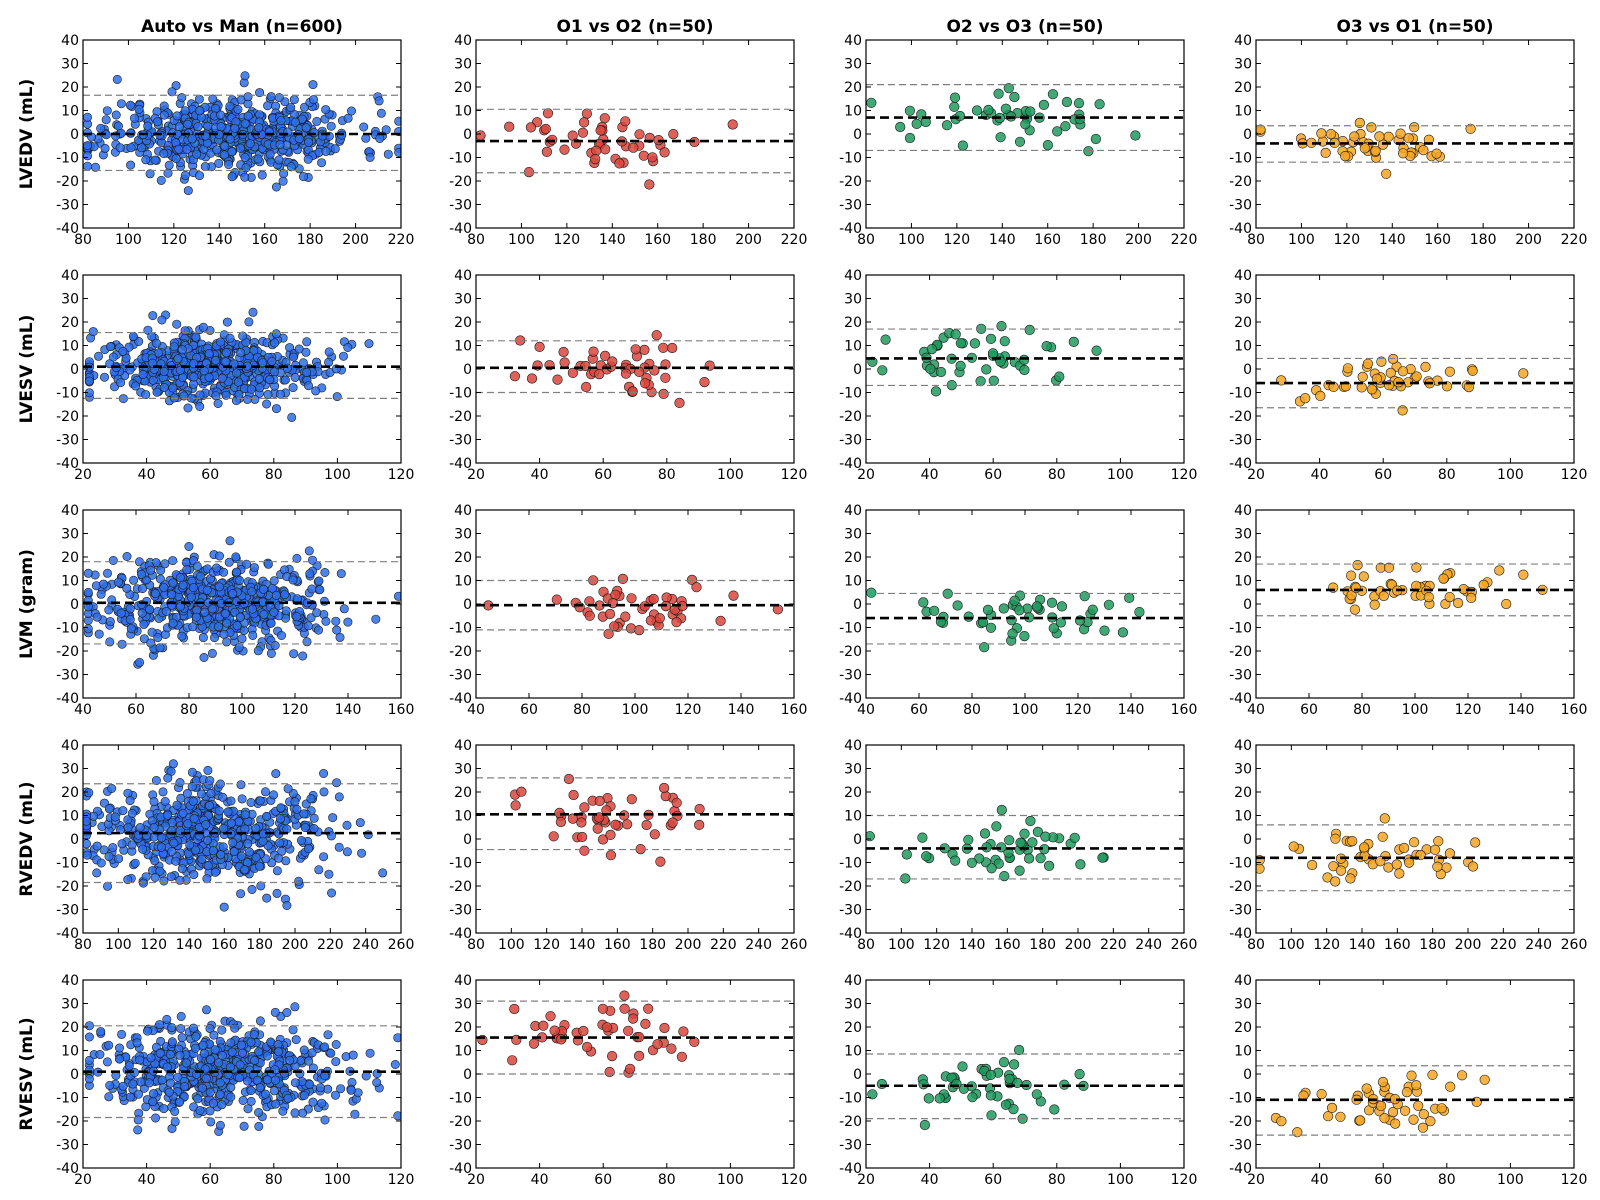  What do you see at coordinates (850, 206) in the screenshot?
I see `y-tick-label: -30` at bounding box center [850, 206].